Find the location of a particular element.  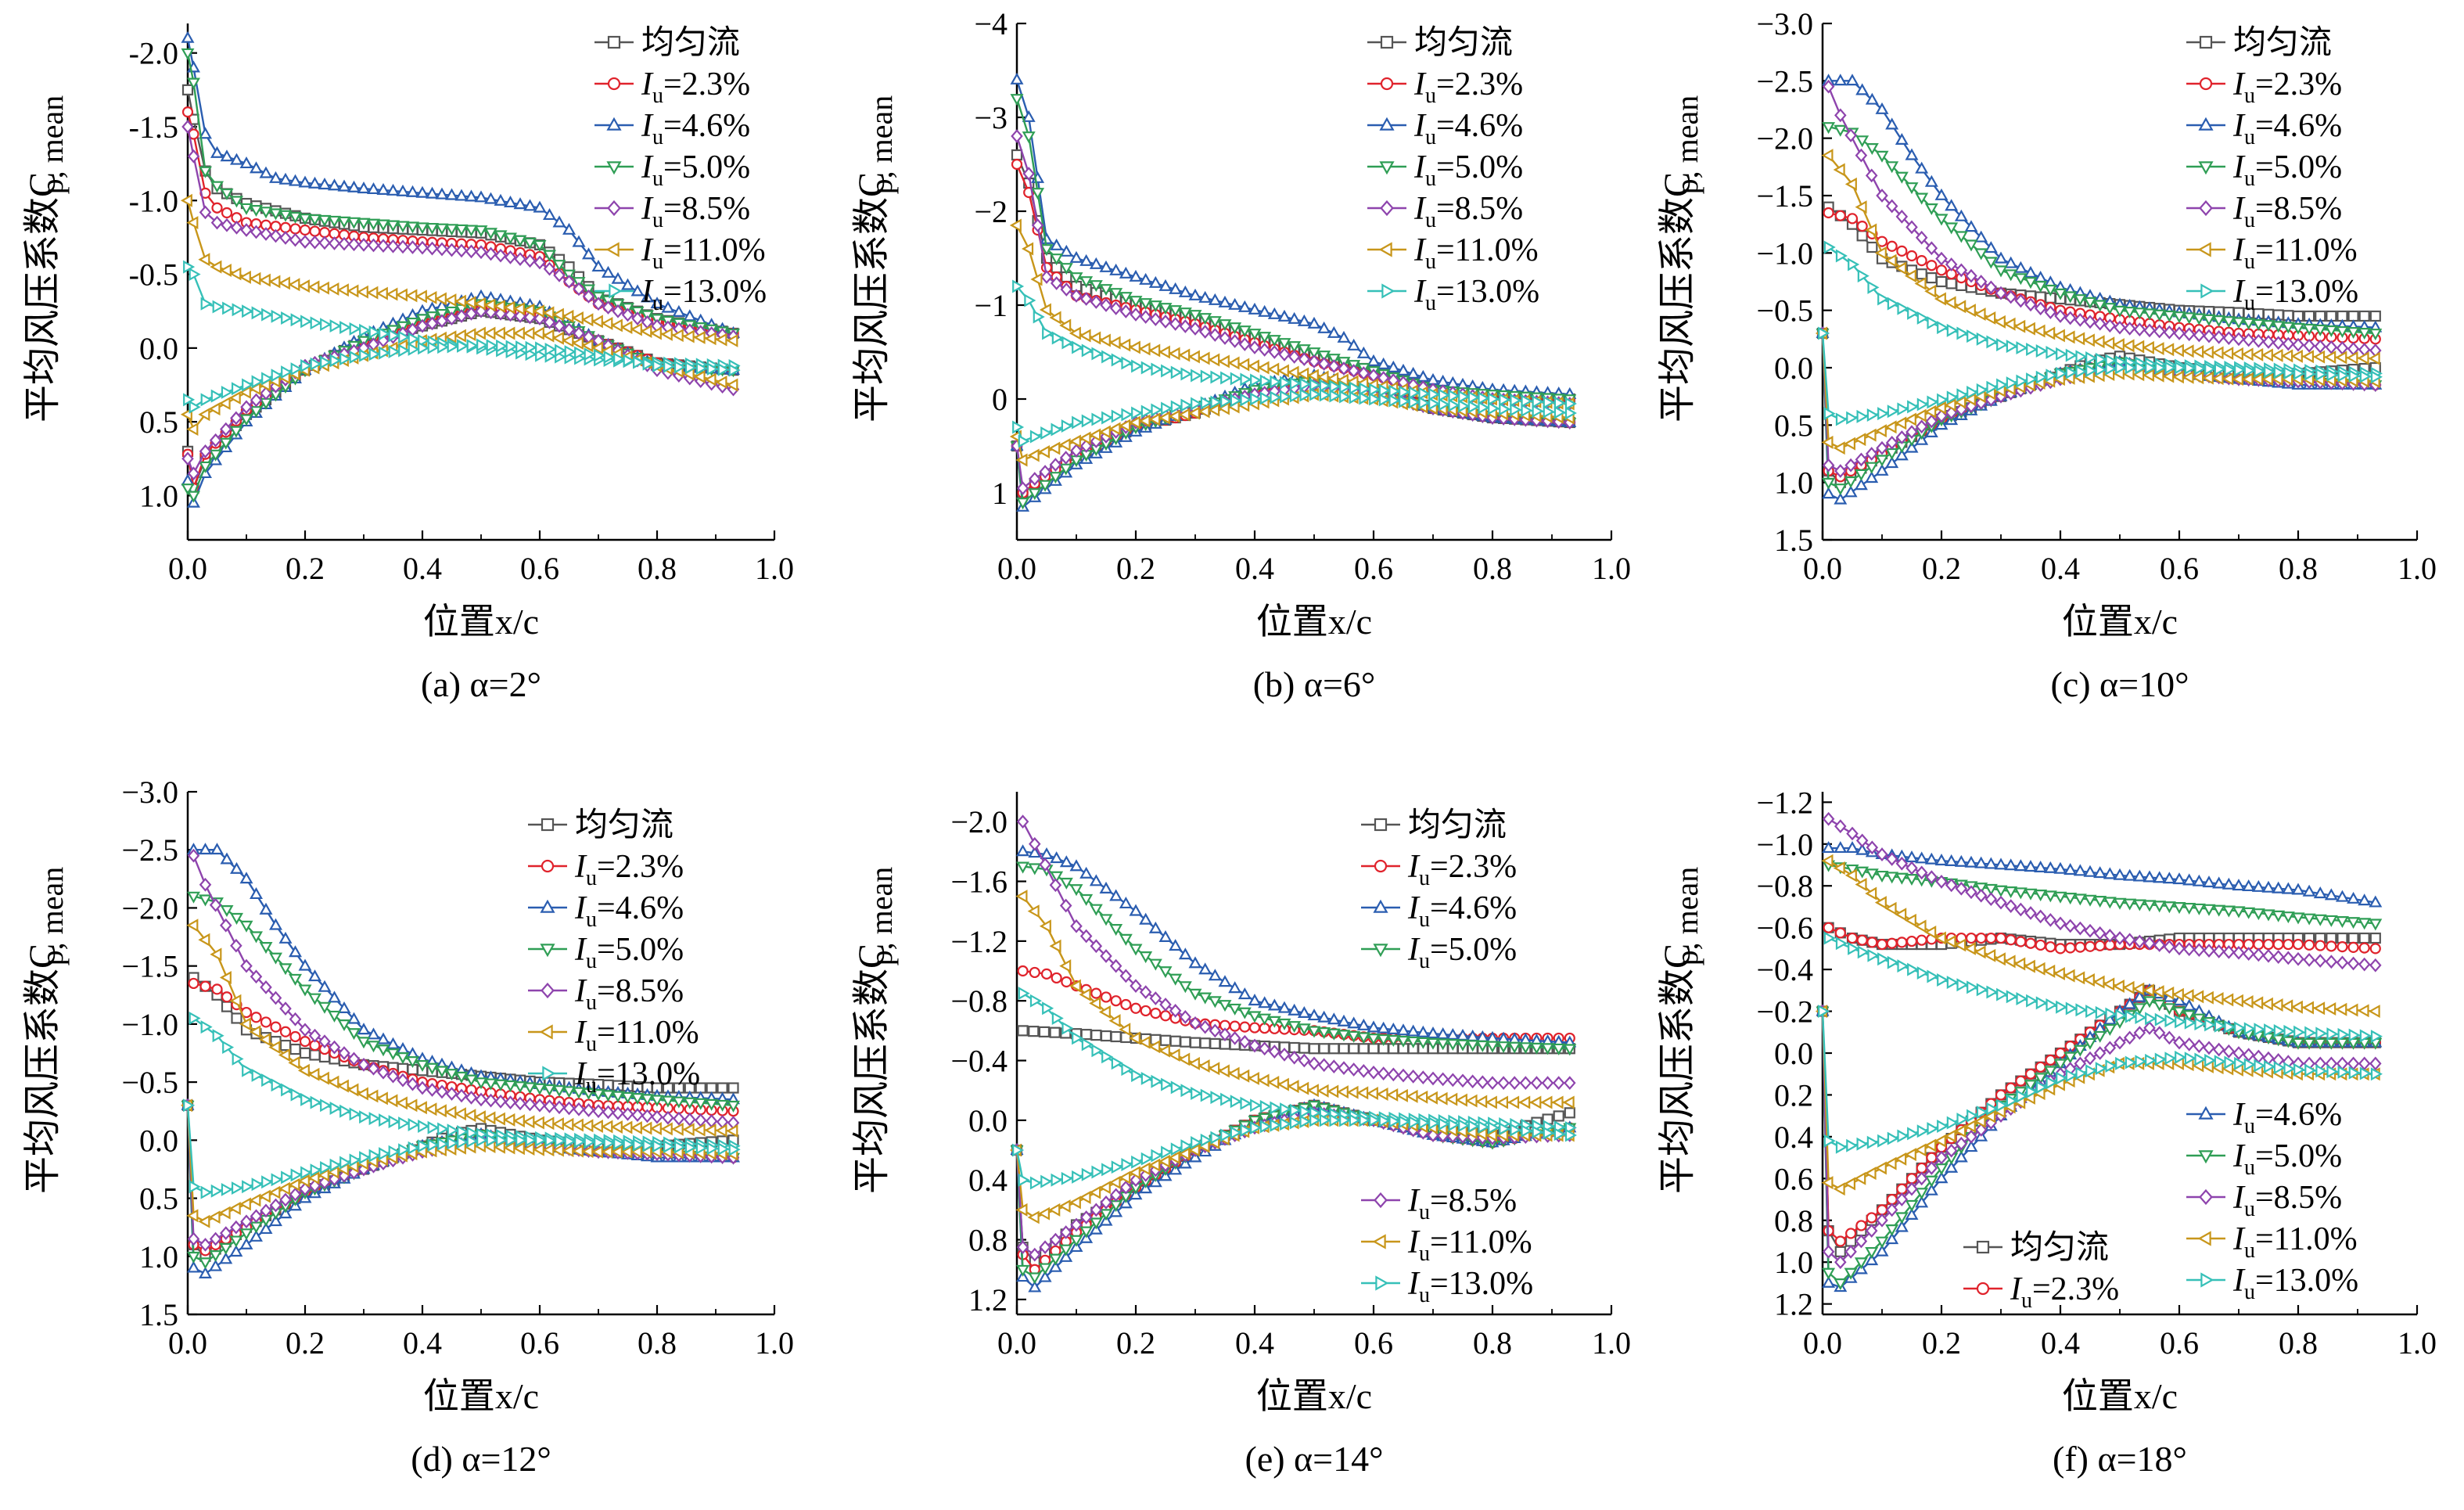

x-tick-label: 1.0 is located at coordinates (774, 568).